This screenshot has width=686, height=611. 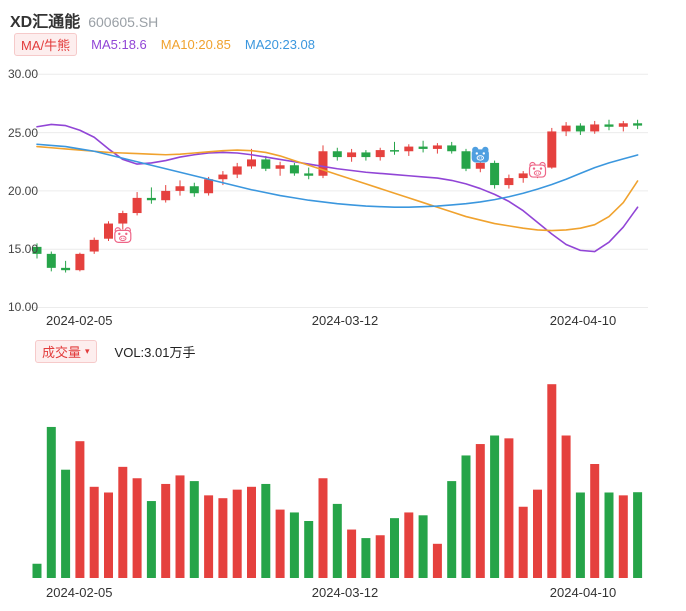 What do you see at coordinates (23, 133) in the screenshot?
I see `y-axis-label: 25.00` at bounding box center [23, 133].